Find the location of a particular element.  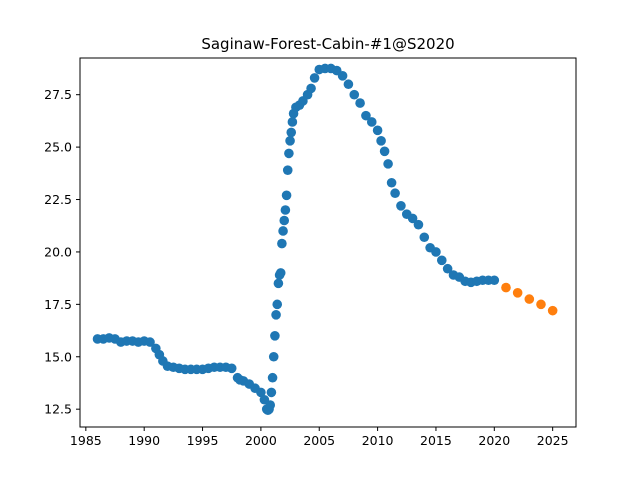

y-axis: 12.5 15.0 17.5 20.0 22.5 25.0 27.5 is located at coordinates (62, 252).